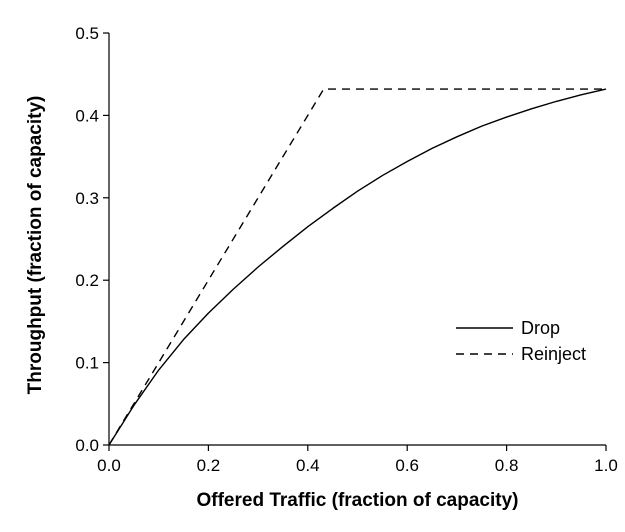  What do you see at coordinates (35, 245) in the screenshot?
I see `y-axis-label: Throughput (fraction of capacity)` at bounding box center [35, 245].